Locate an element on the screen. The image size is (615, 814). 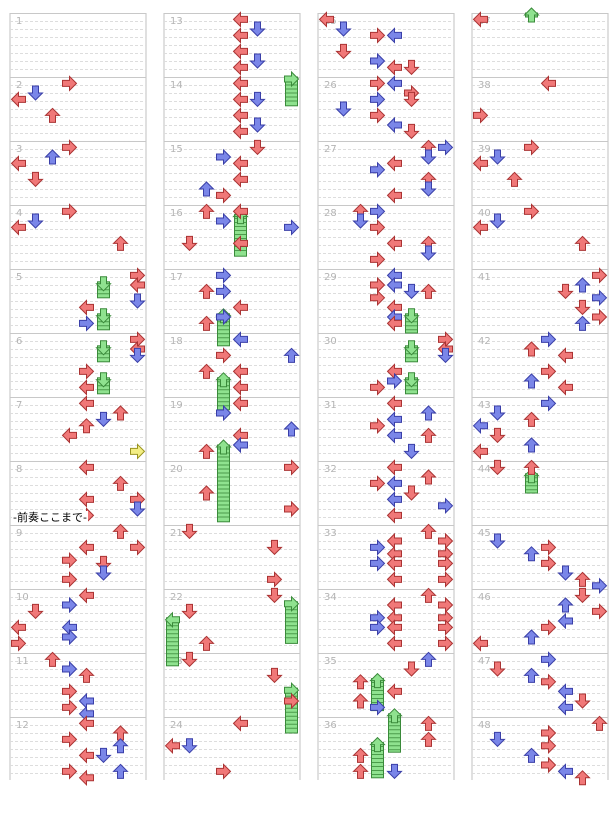
measure-number: 47 is located at coordinates (484, 661).